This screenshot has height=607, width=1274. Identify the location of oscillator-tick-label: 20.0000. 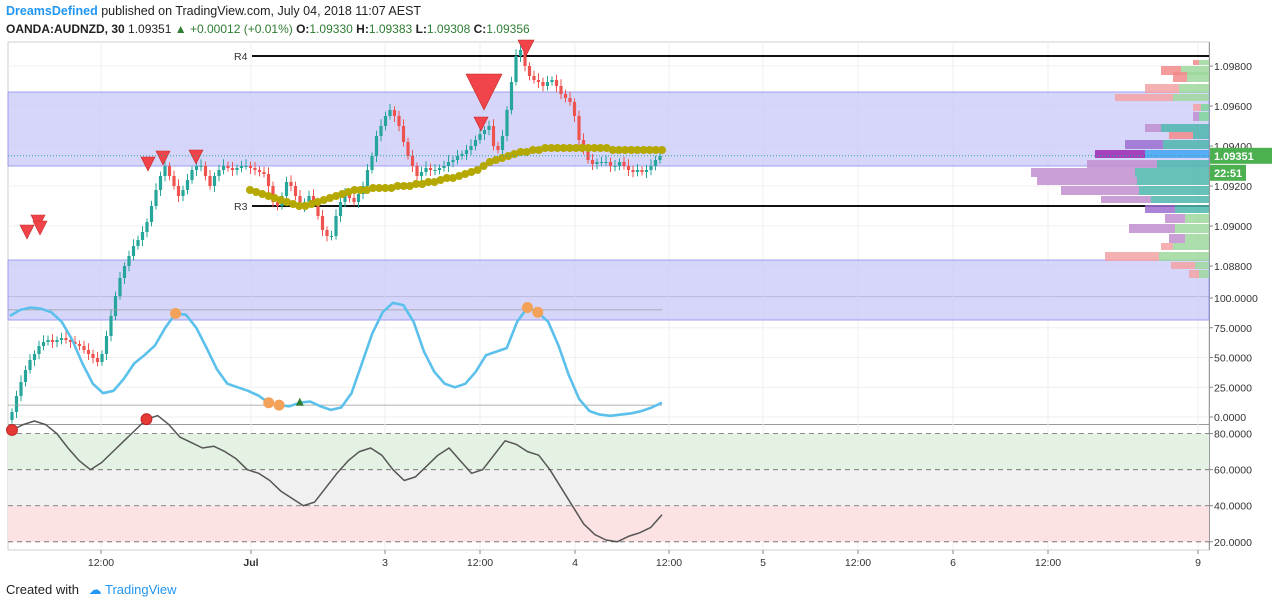
(1233, 543).